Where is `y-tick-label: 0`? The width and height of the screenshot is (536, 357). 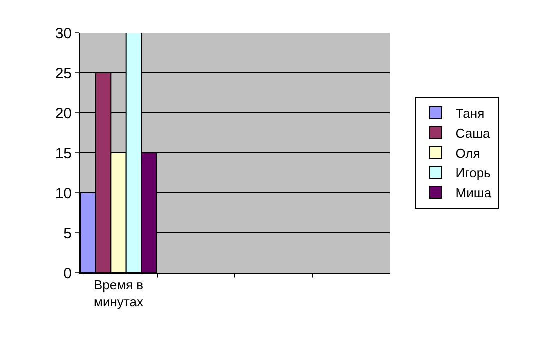 y-tick-label: 0 is located at coordinates (68, 273).